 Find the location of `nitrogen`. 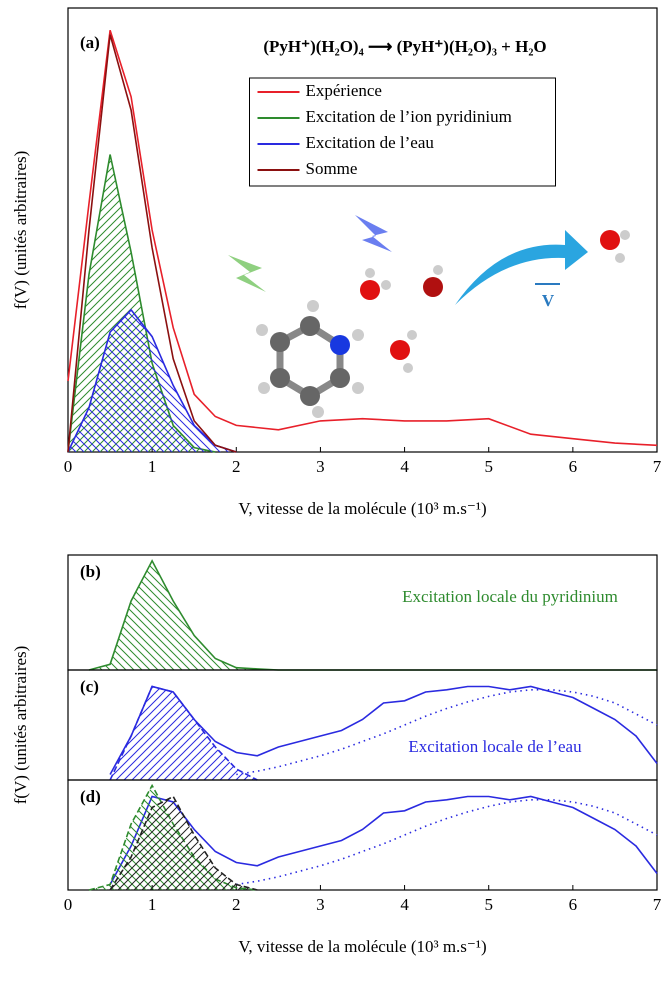

nitrogen is located at coordinates (340, 345).